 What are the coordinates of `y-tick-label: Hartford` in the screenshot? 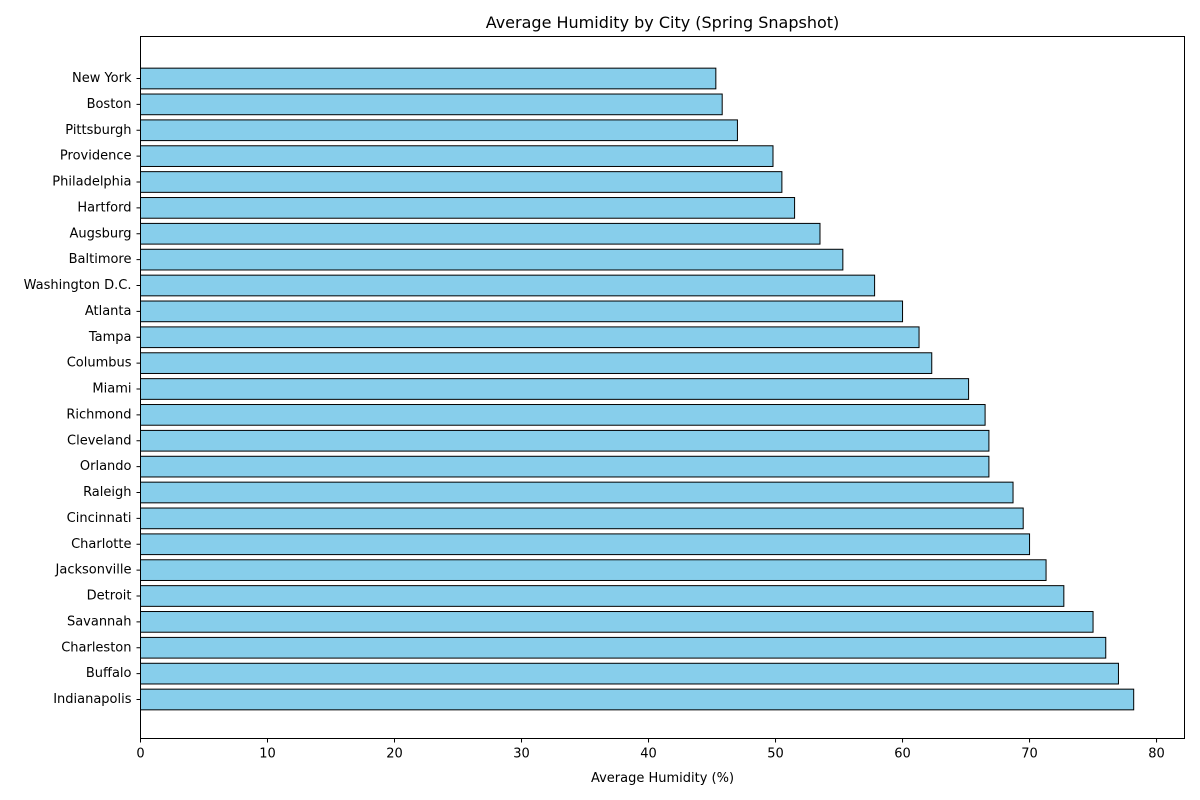 It's located at (104, 207).